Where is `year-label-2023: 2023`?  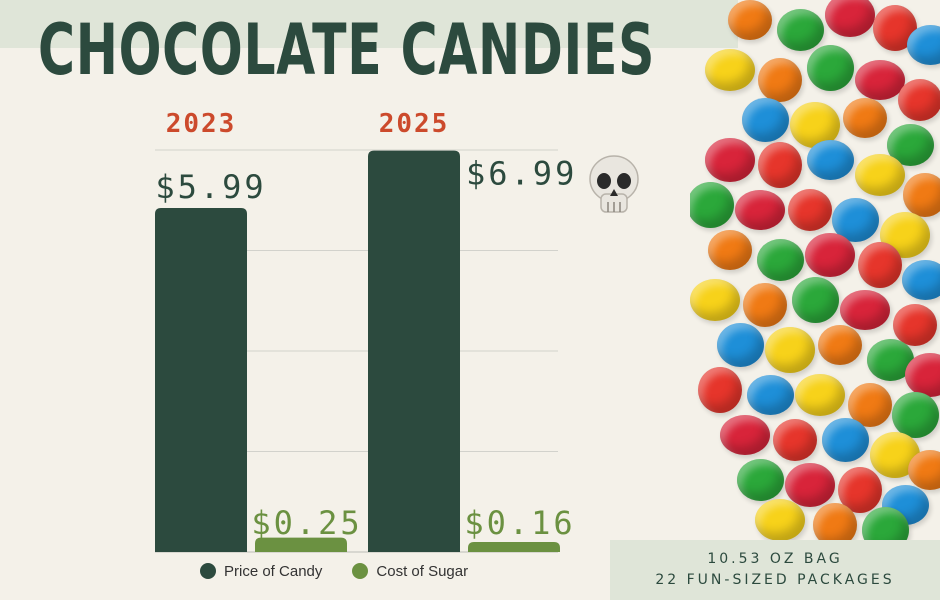
year-label-2023: 2023 is located at coordinates (201, 124).